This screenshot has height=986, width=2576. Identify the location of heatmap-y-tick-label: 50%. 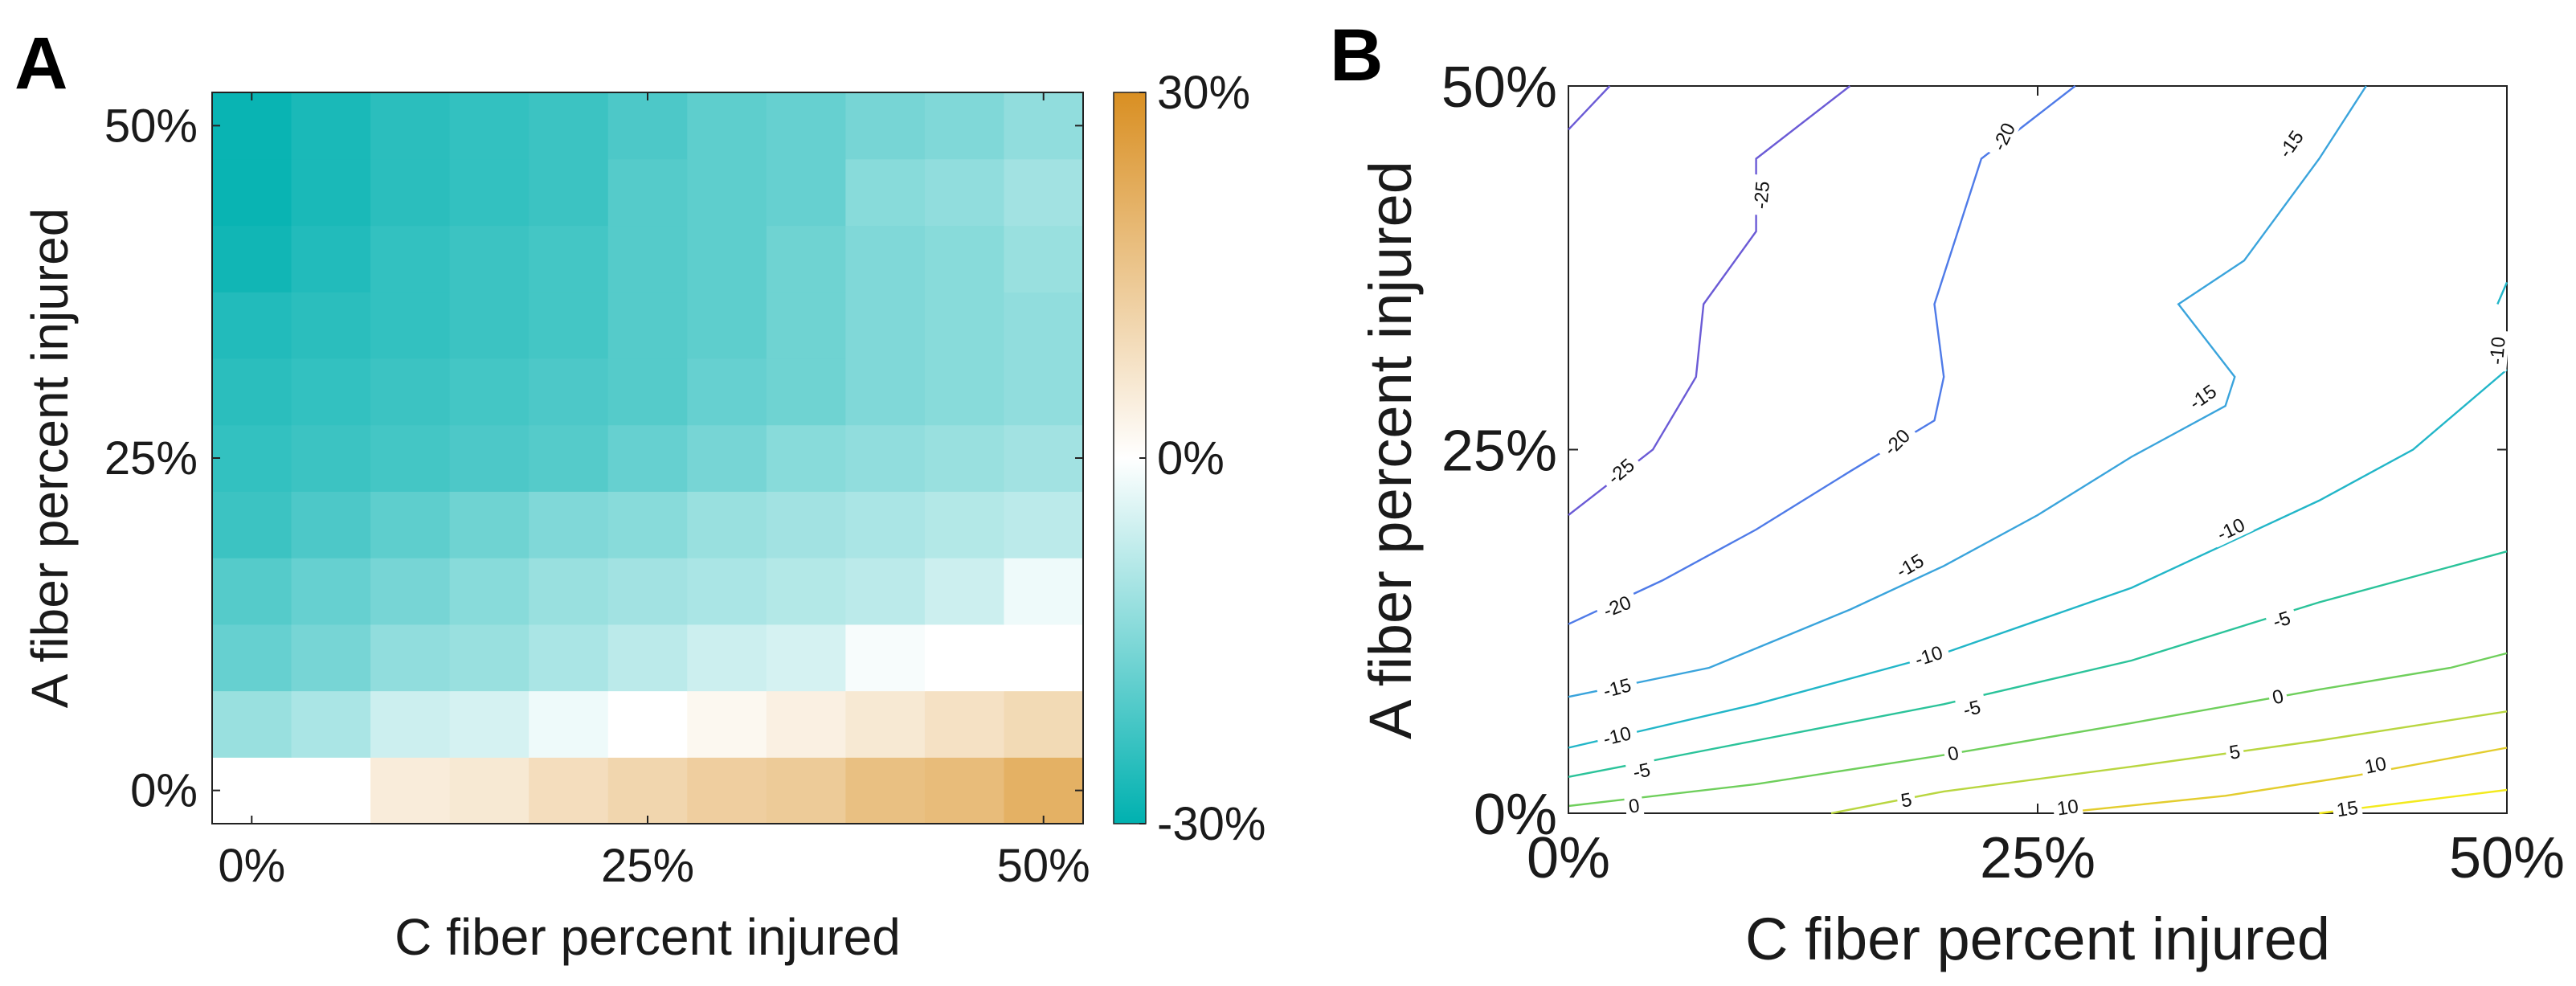
(151, 126).